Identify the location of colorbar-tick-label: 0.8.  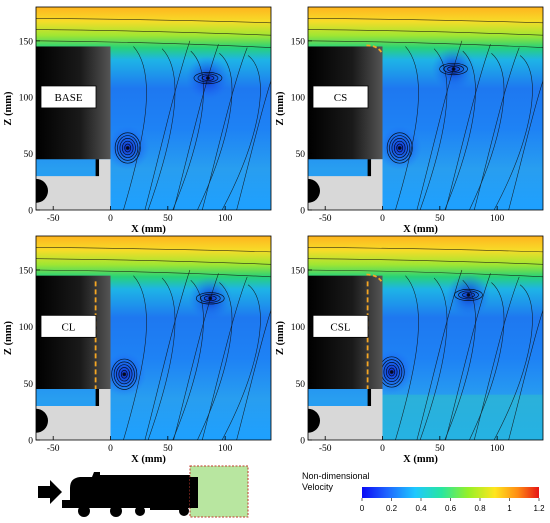
(480, 508).